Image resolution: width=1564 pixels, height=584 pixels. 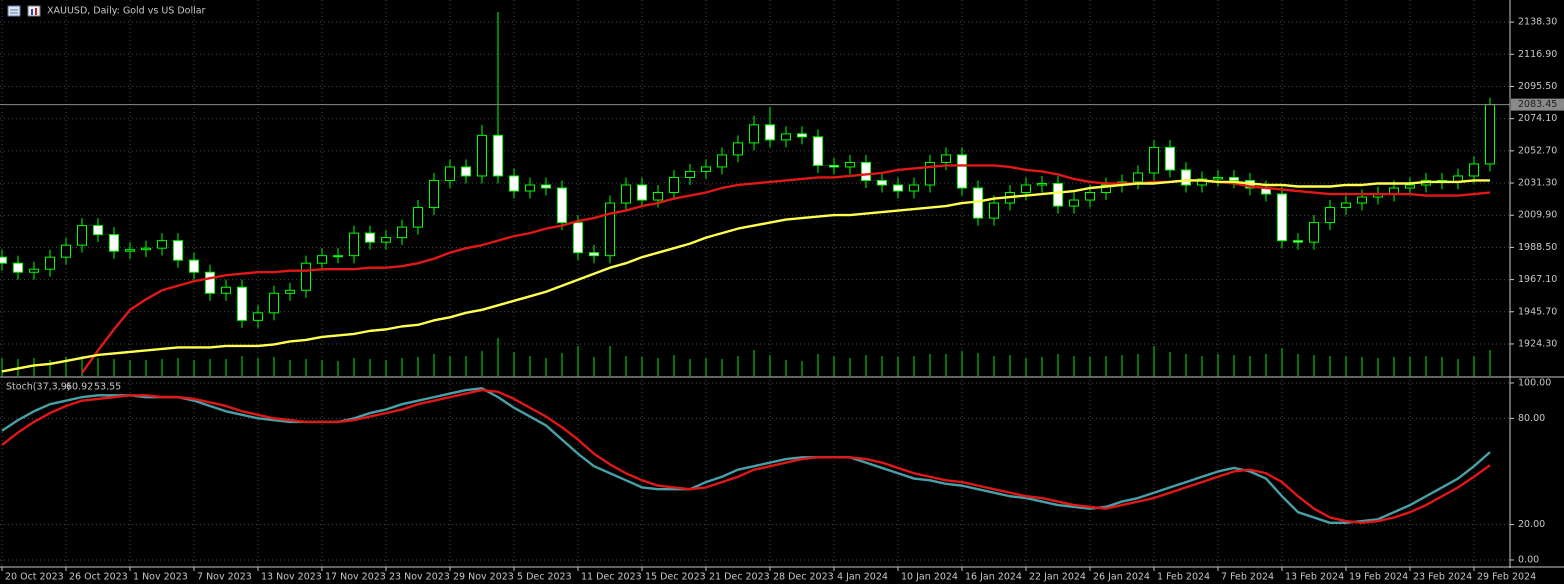 What do you see at coordinates (1506, 577) in the screenshot?
I see `x-tick-label: 29 Feb 2024` at bounding box center [1506, 577].